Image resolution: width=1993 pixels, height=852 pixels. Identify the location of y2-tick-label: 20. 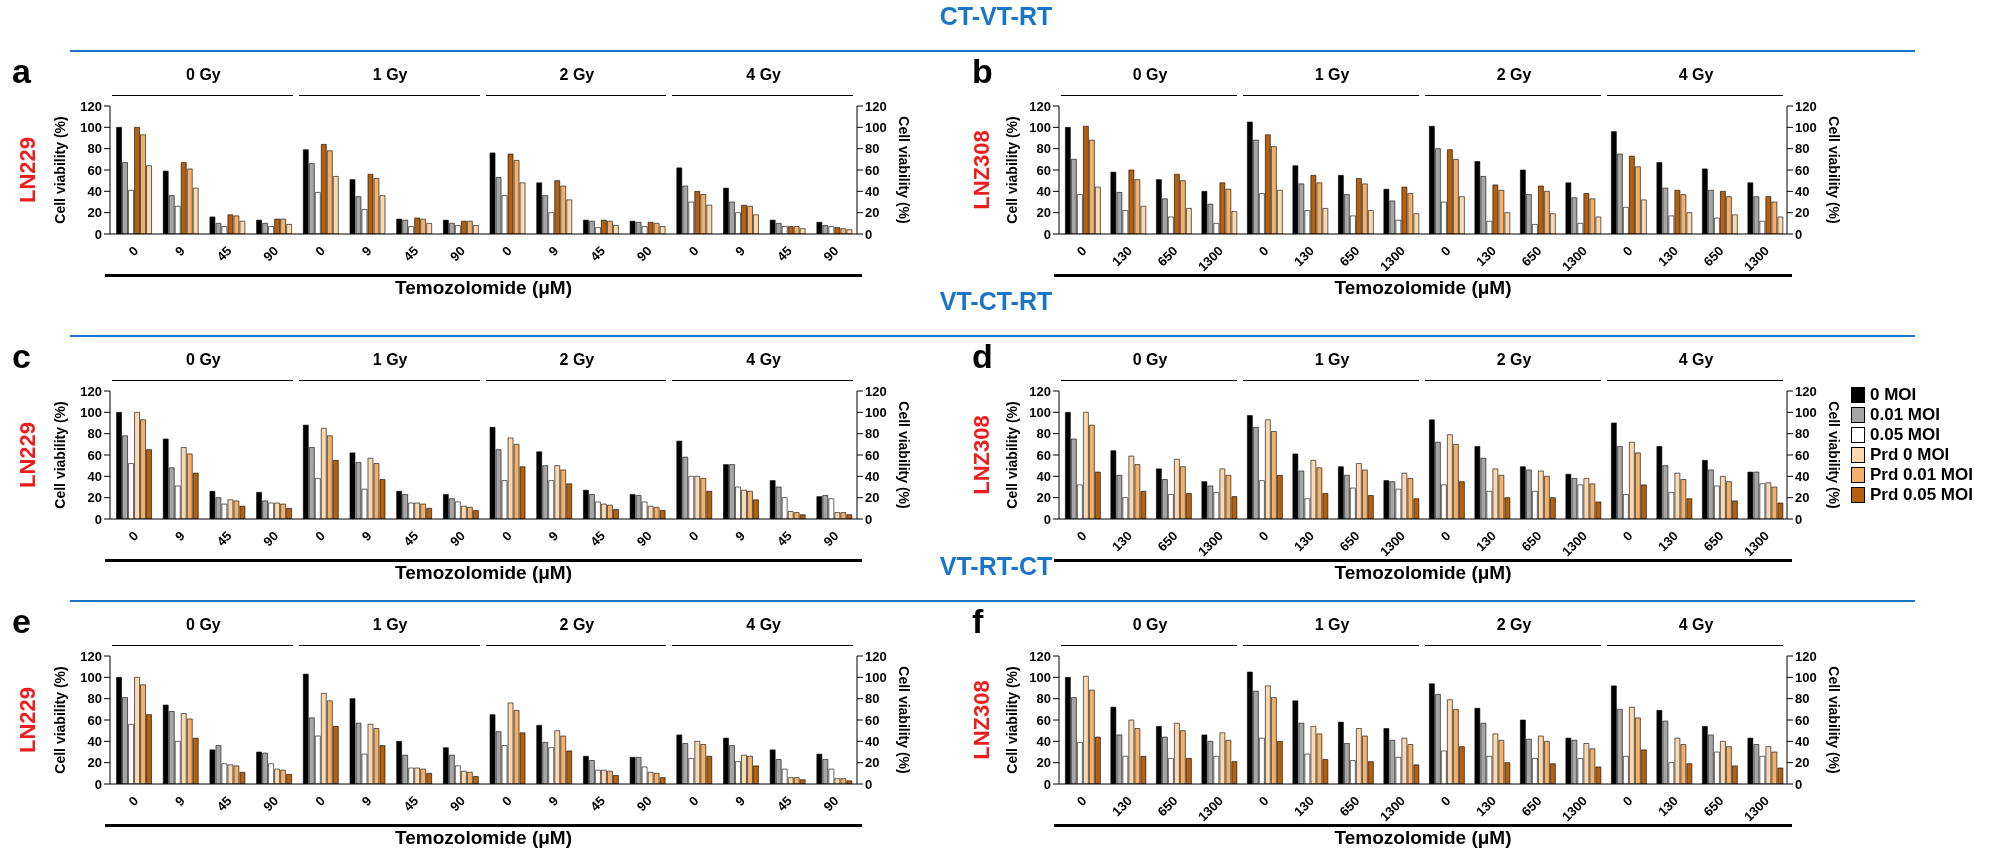
(872, 763).